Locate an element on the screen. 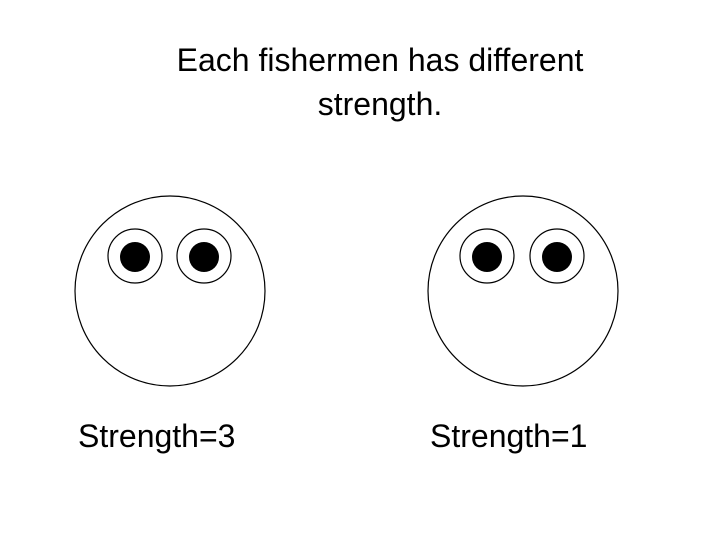 The image size is (720, 540). slide-title: Each fishermen has different strength. is located at coordinates (380, 82).